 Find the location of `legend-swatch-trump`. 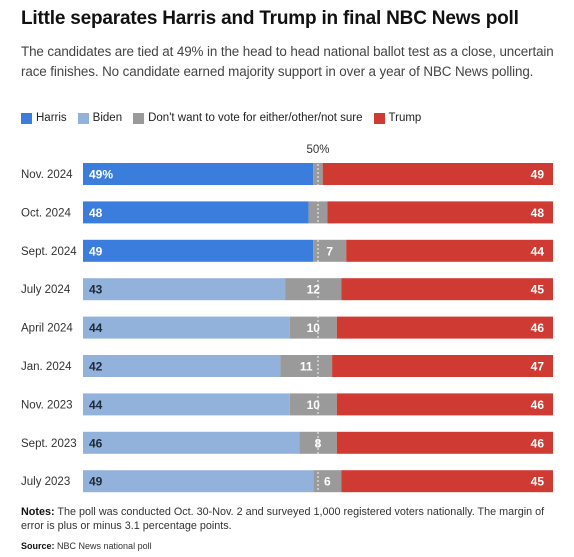

legend-swatch-trump is located at coordinates (379, 118).